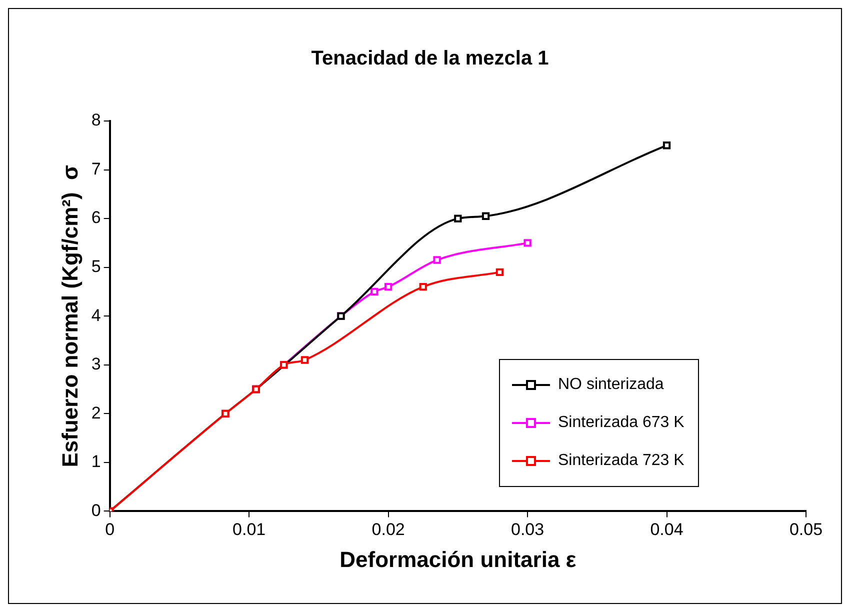 The image size is (850, 612). I want to click on y-tick-label: 1, so click(96, 462).